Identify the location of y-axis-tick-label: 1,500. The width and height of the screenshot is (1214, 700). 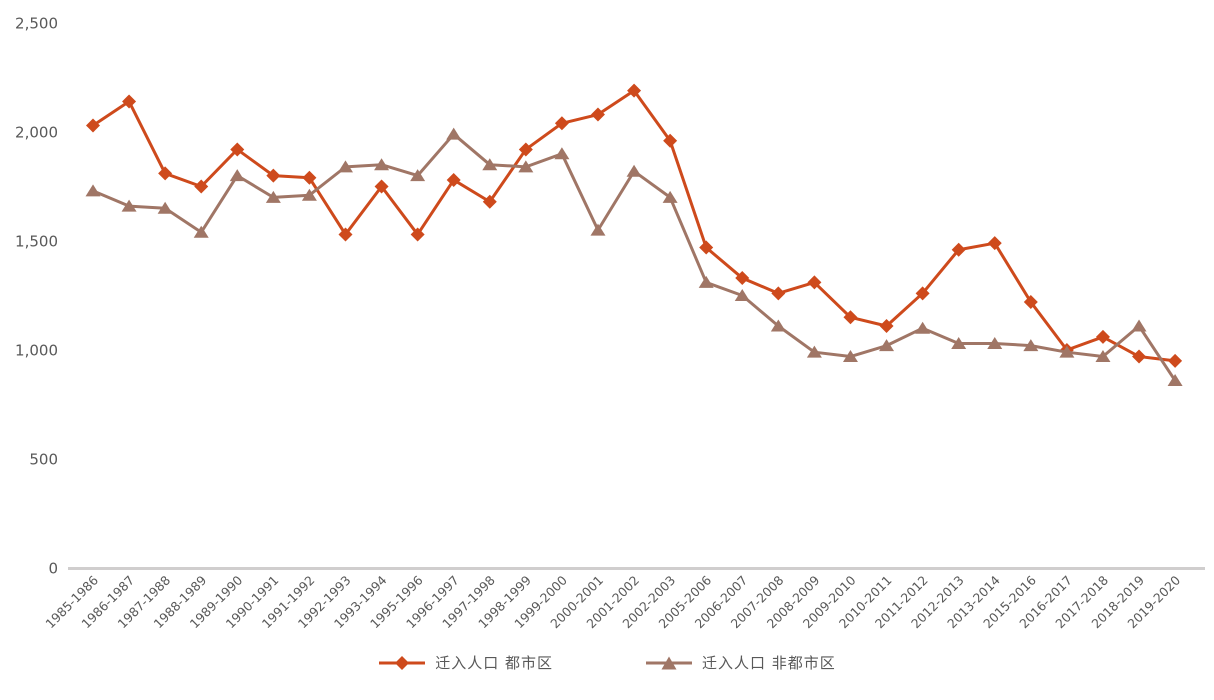
(36, 242).